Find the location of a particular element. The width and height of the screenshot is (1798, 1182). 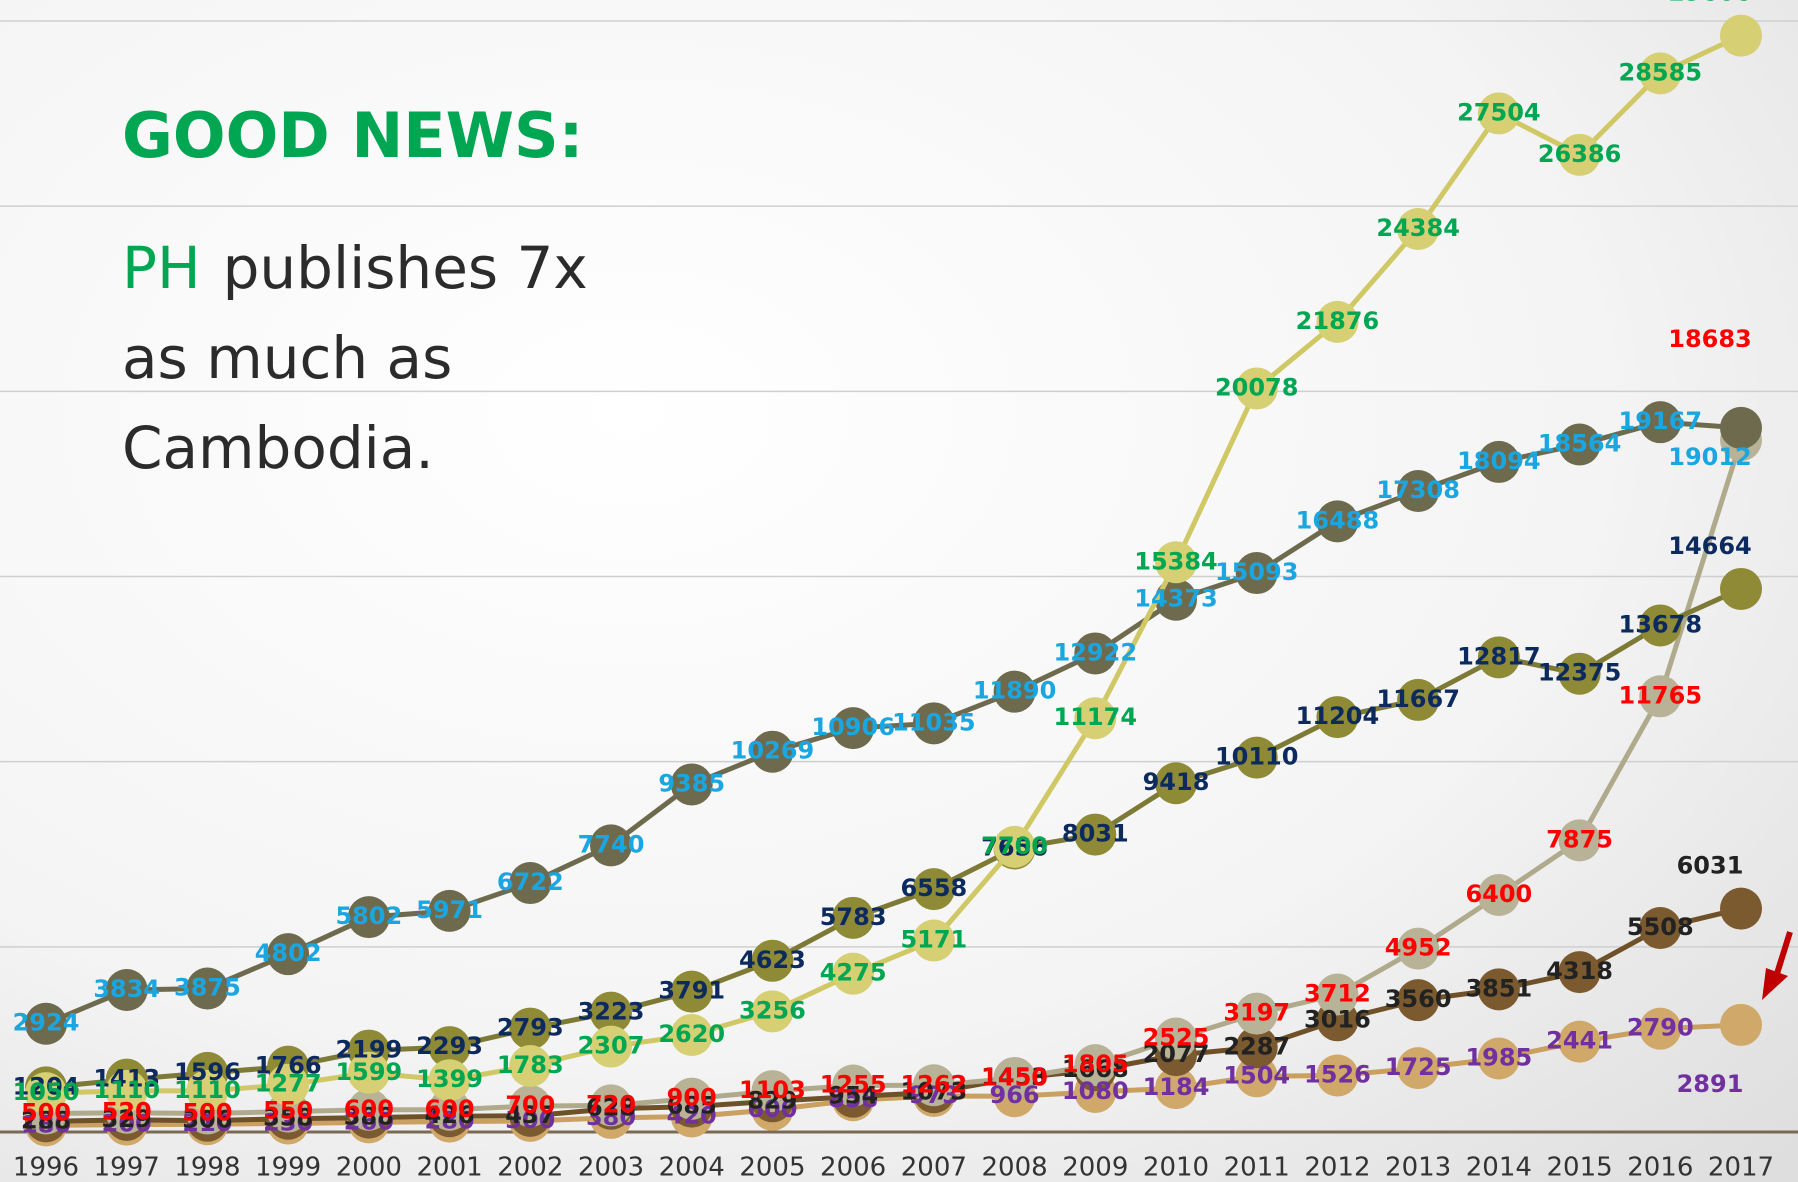

x-tick-label: 2006 is located at coordinates (853, 1167).